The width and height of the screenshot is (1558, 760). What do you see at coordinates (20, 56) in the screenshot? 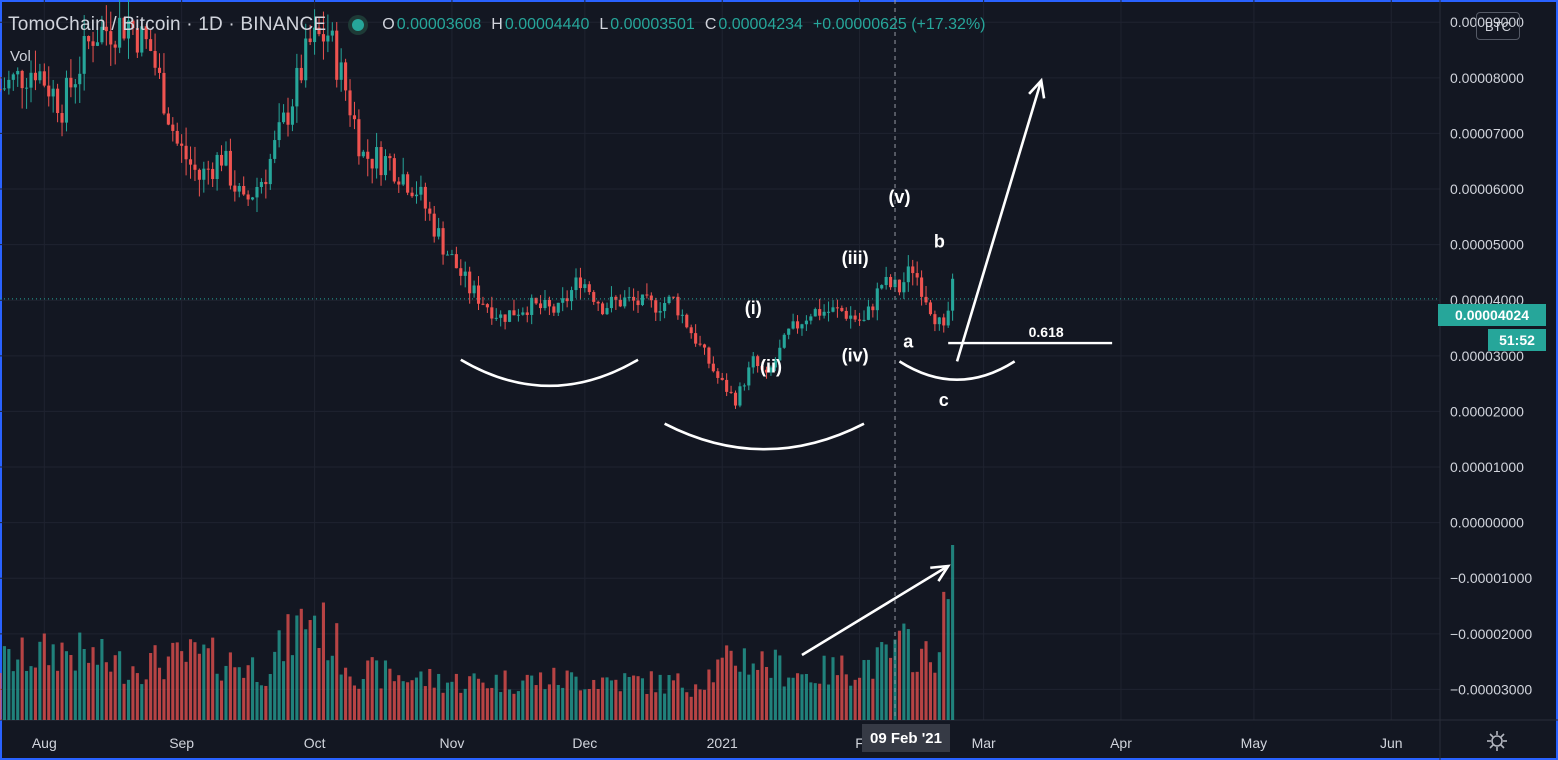
I see `volume-label: Vol` at bounding box center [20, 56].